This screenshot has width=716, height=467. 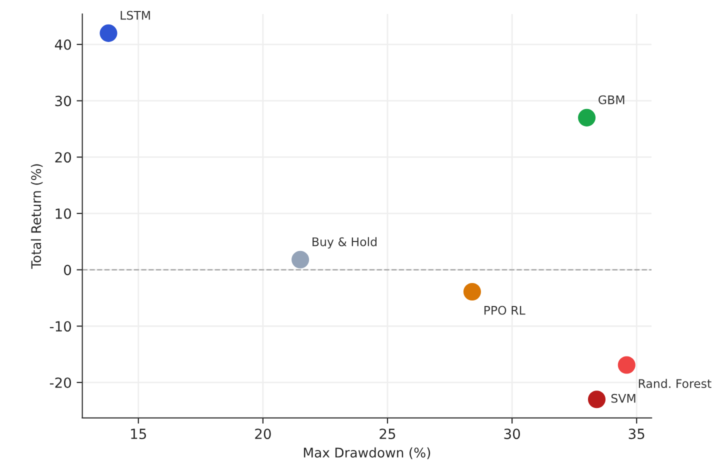 I want to click on y-tick-label: -20, so click(x=60, y=382).